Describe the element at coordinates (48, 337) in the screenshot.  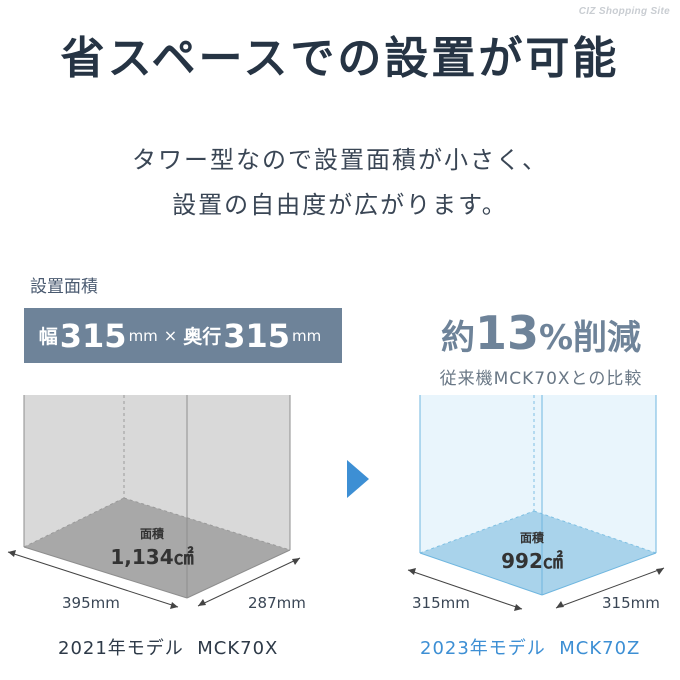
I see `width-label: 幅` at that location.